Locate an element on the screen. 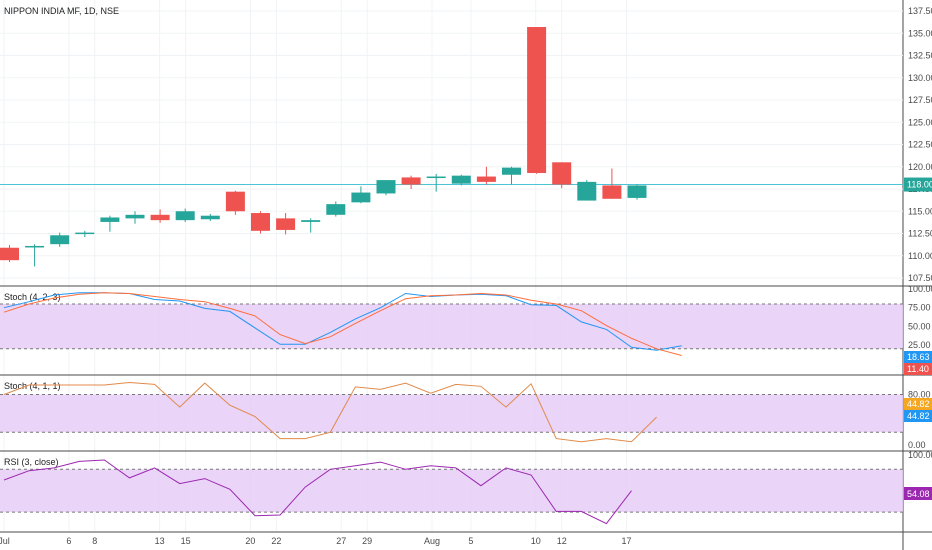  indicator-title: Stoch (4, 1, 1) is located at coordinates (32, 386).